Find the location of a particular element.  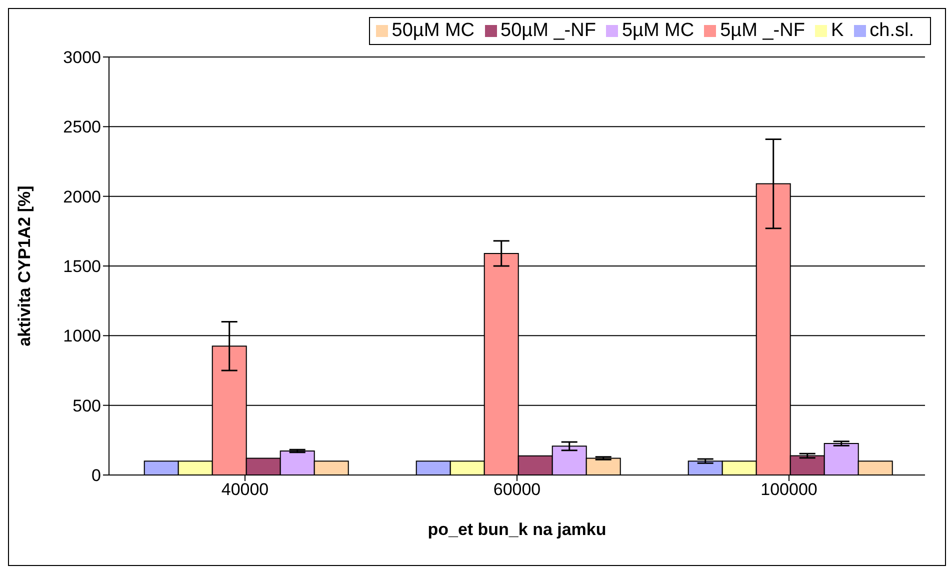

y-axis-title: aktivita CYP1A2 [%] is located at coordinates (24, 266).